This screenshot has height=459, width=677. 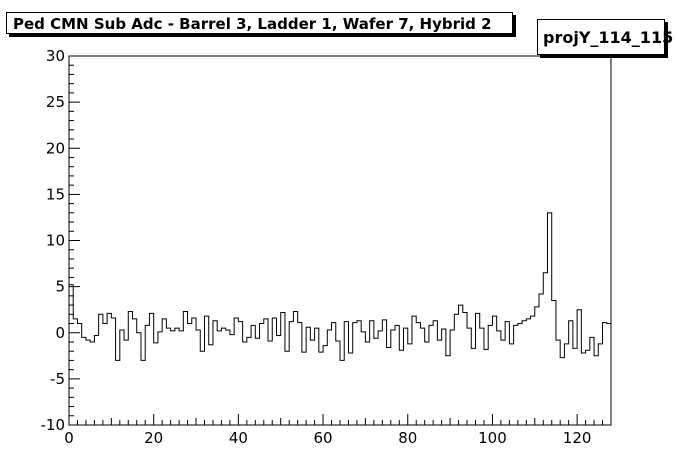 I want to click on y-tick-label: 15, so click(x=55, y=194).